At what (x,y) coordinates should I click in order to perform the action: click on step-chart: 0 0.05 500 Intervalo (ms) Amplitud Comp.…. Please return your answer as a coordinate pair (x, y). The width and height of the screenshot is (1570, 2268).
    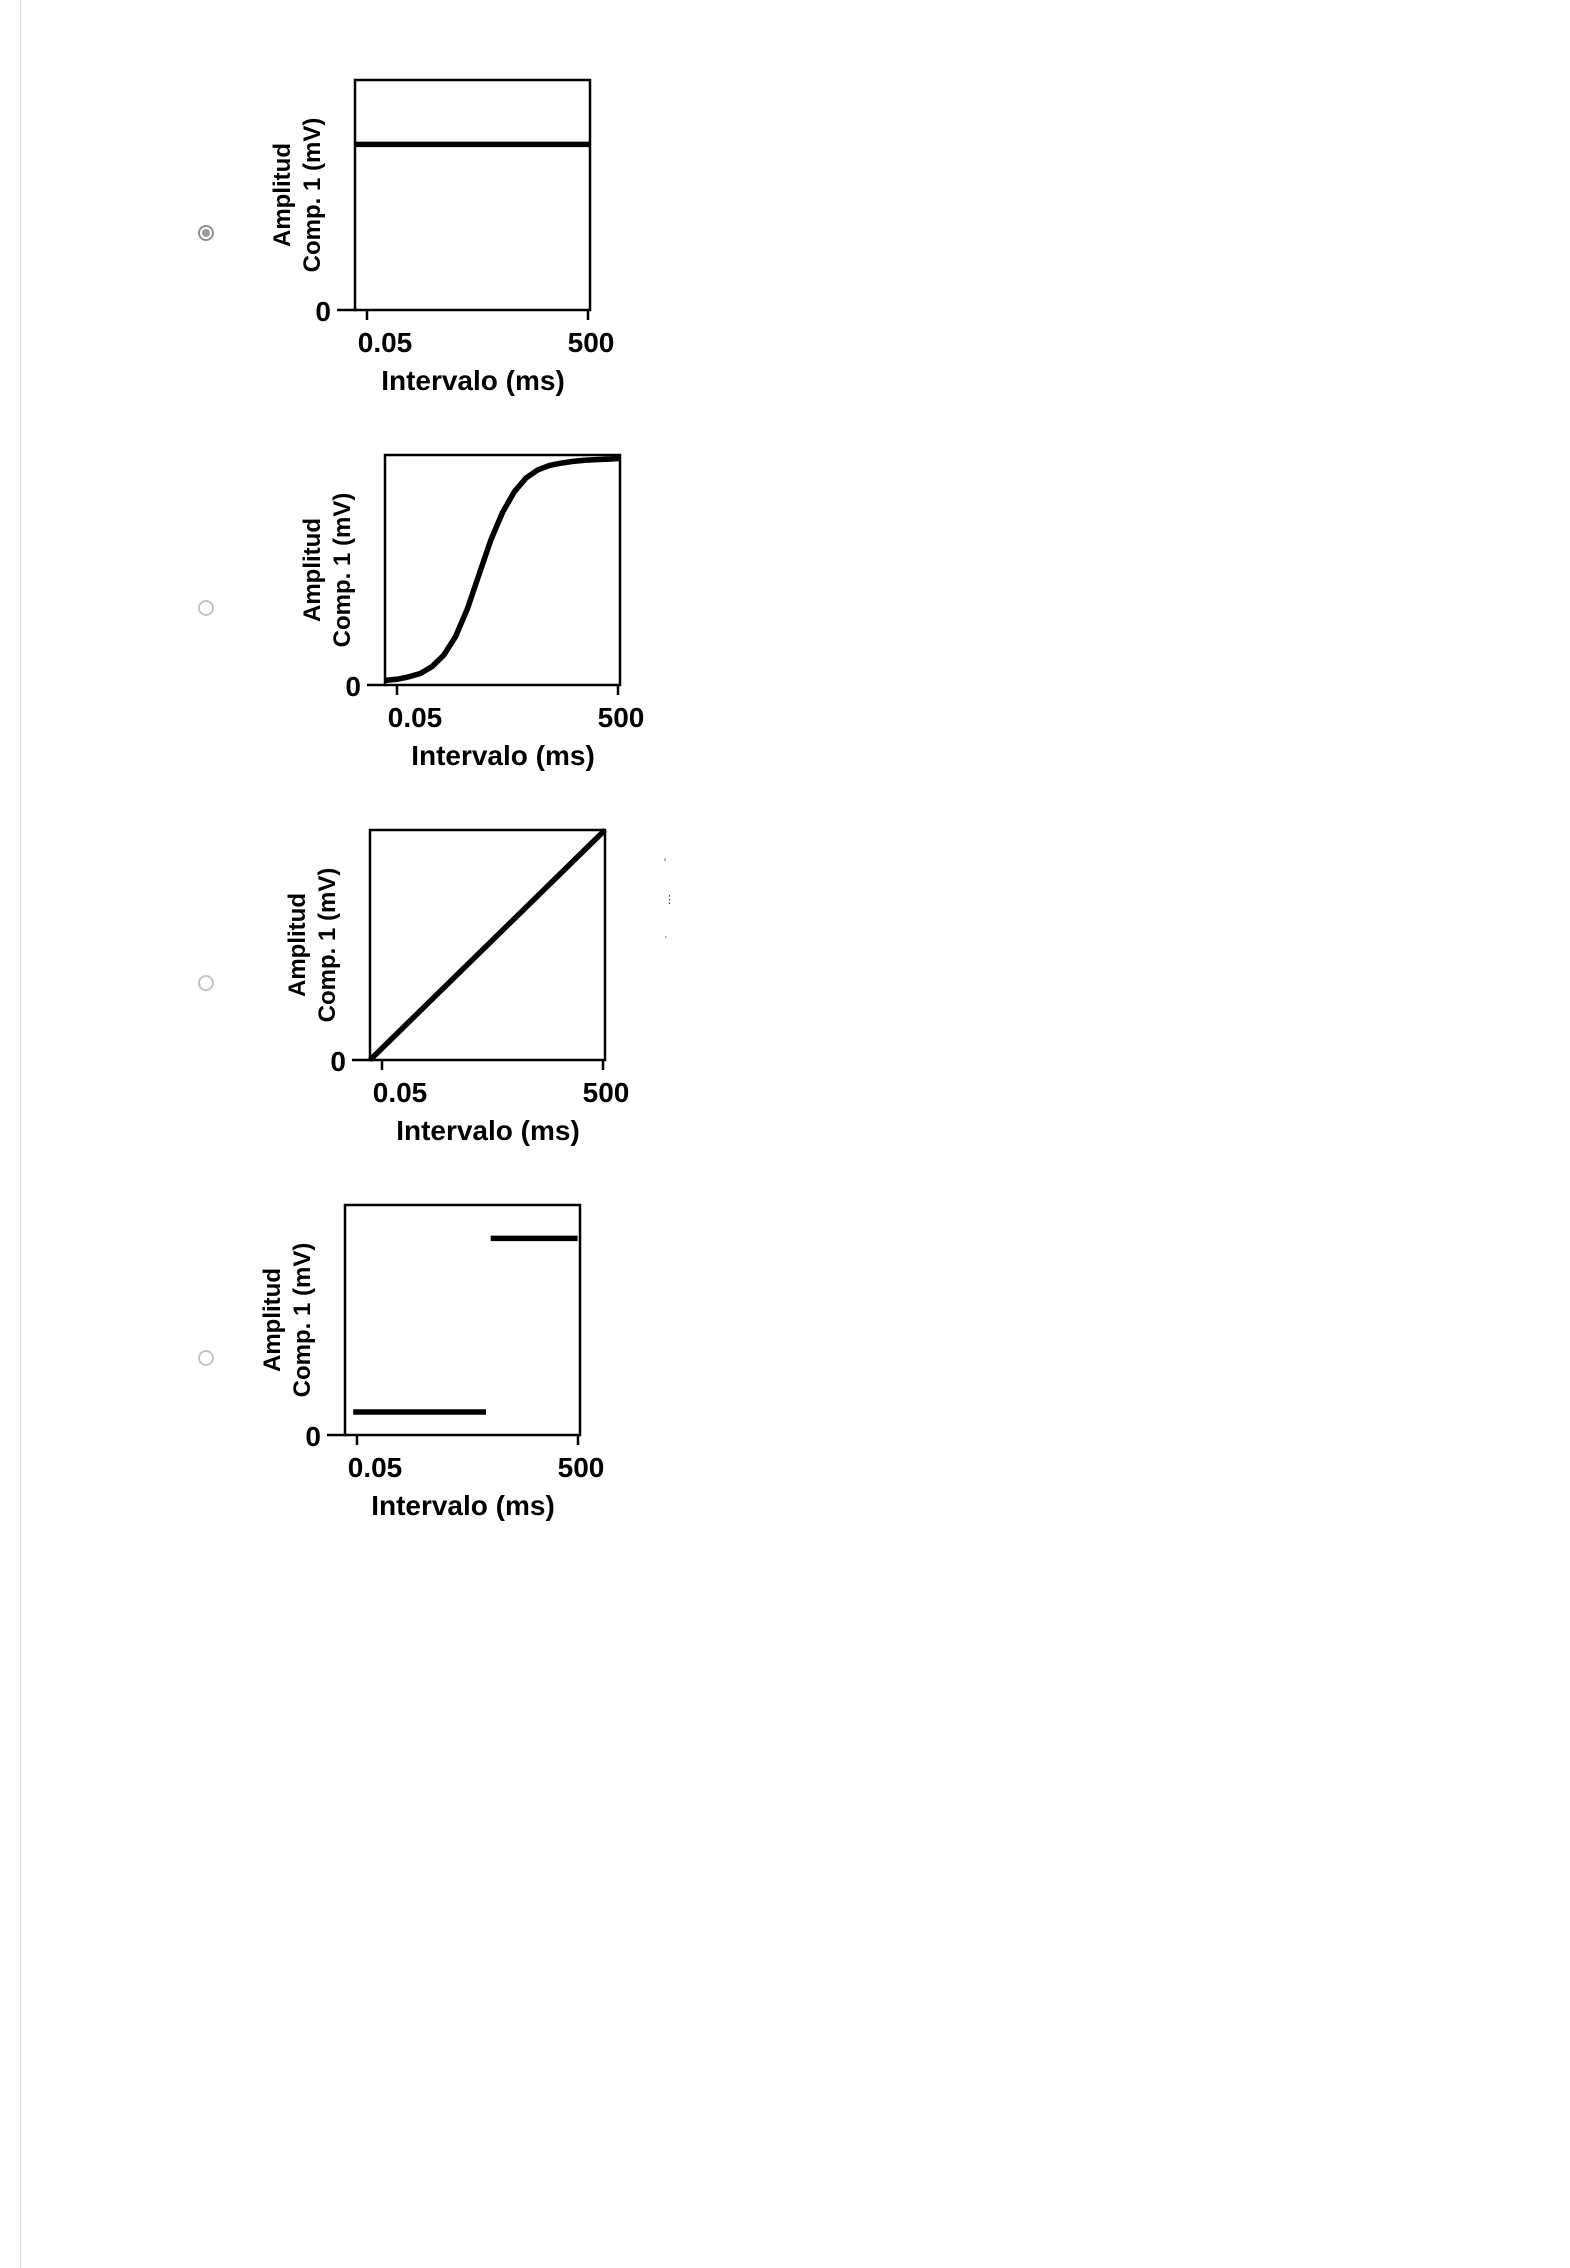
    Looking at the image, I should click on (432, 1362).